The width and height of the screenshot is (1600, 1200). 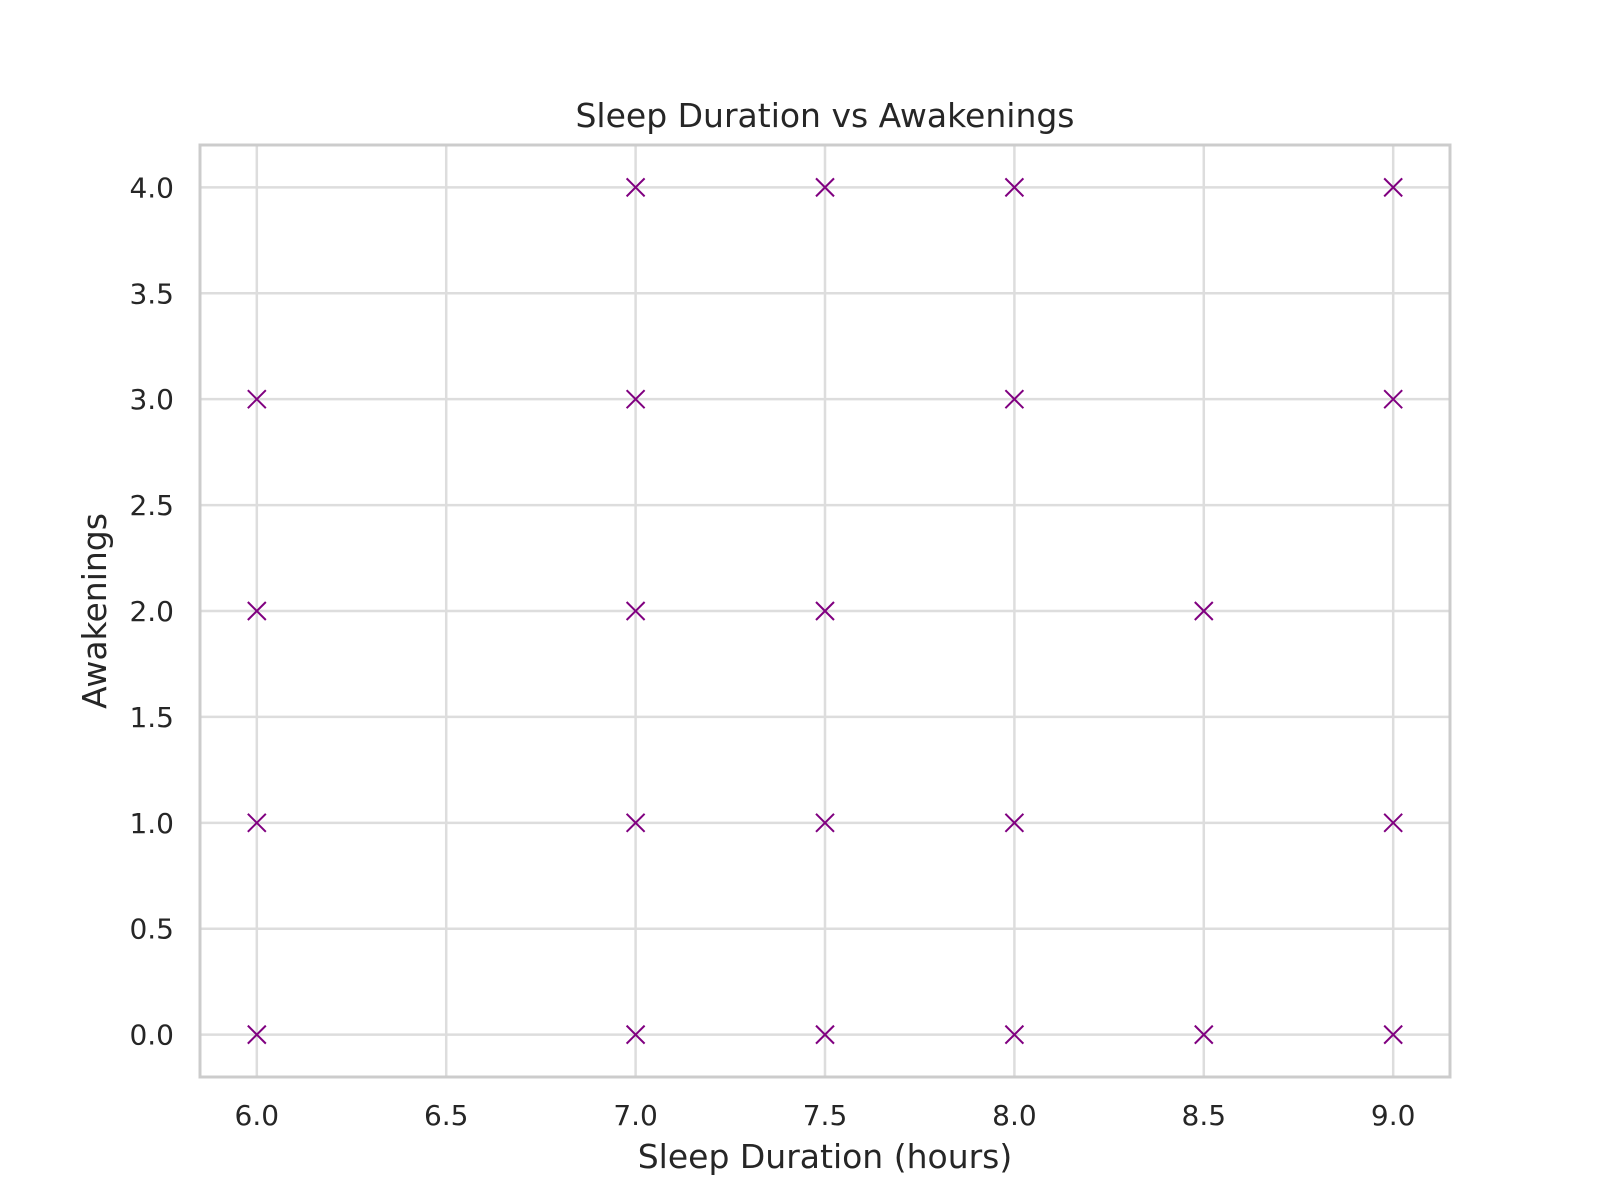 What do you see at coordinates (151, 717) in the screenshot?
I see `y-tick-label: 1.5` at bounding box center [151, 717].